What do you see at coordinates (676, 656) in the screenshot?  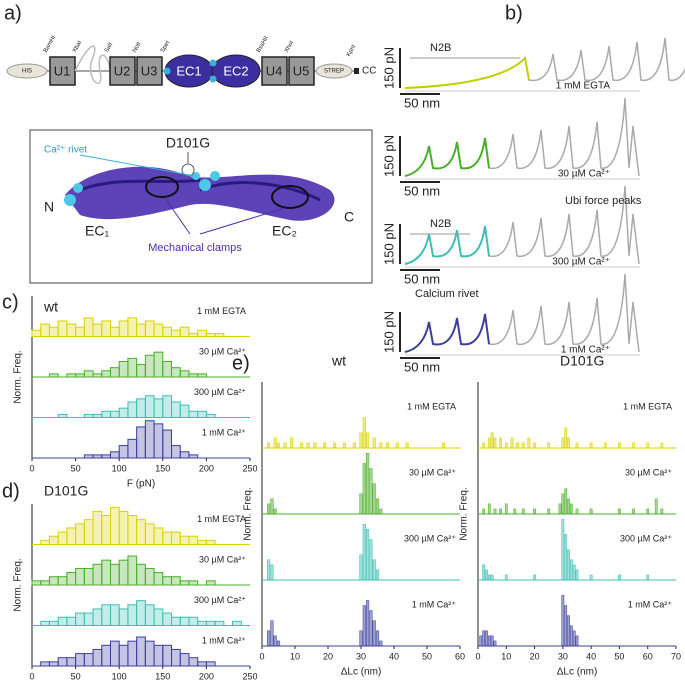 I see `x-tick-label: 70` at bounding box center [676, 656].